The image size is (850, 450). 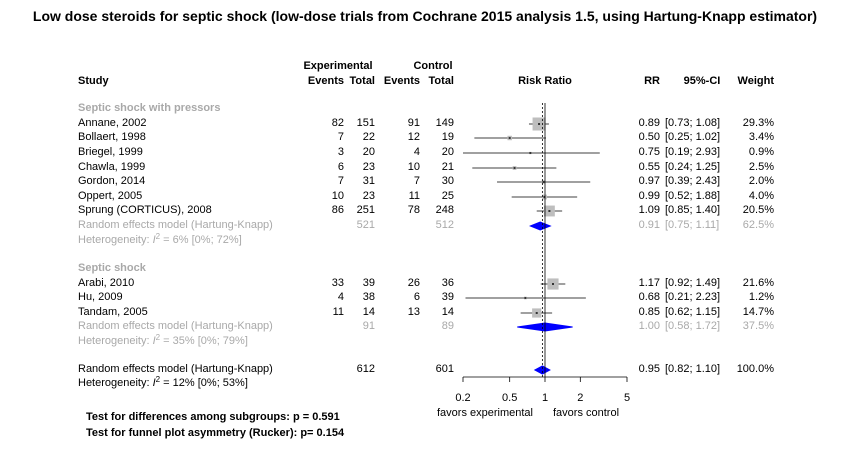 What do you see at coordinates (649, 297) in the screenshot?
I see `rr-value: 0.68` at bounding box center [649, 297].